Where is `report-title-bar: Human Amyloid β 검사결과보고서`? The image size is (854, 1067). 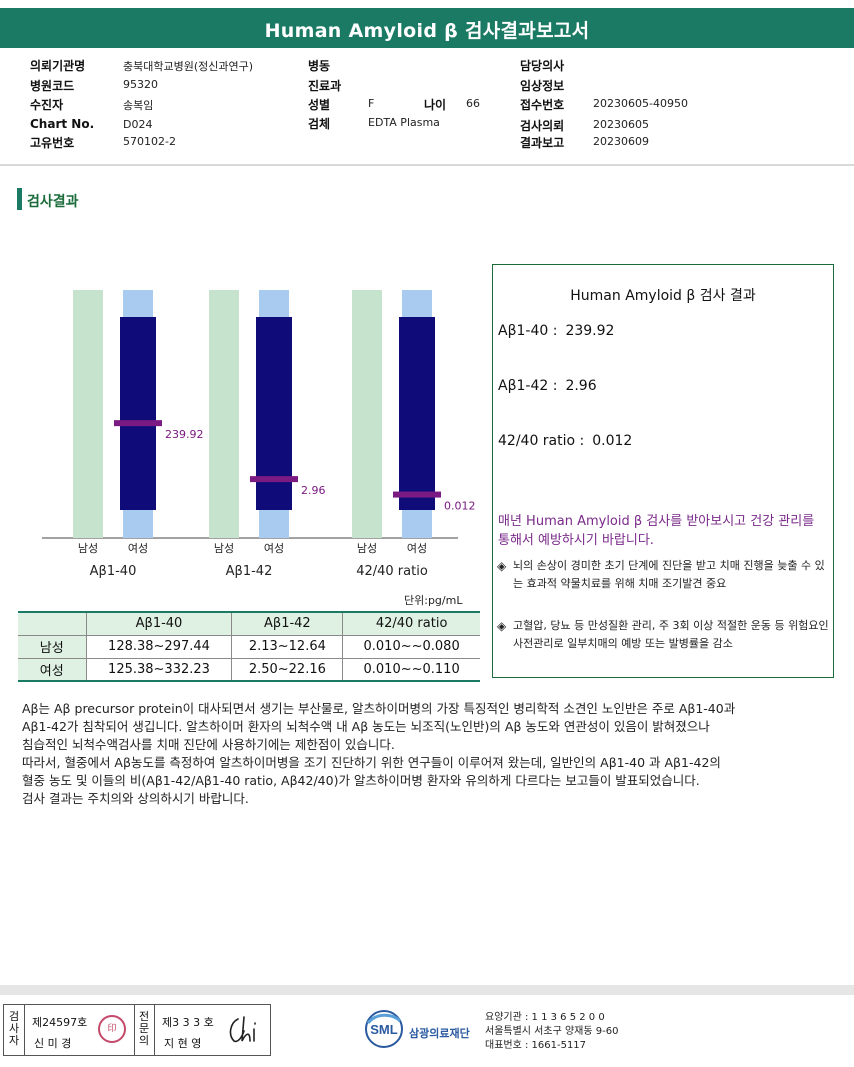
report-title-bar: Human Amyloid β 검사결과보고서 is located at coordinates (427, 28).